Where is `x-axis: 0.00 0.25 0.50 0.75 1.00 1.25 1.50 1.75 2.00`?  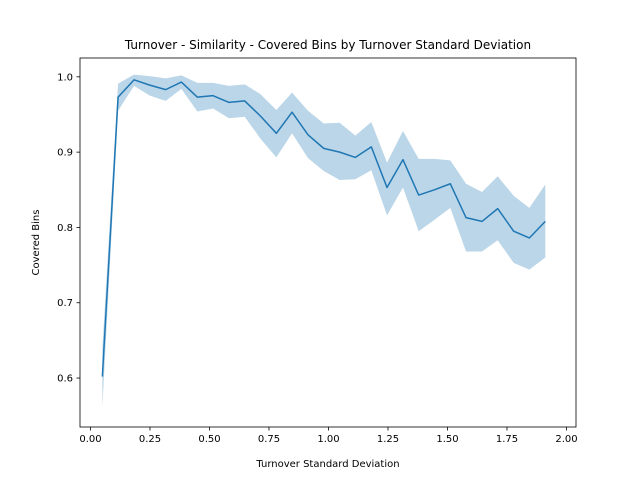
x-axis: 0.00 0.25 0.50 0.75 1.00 1.25 1.50 1.75 2.00 is located at coordinates (328, 436).